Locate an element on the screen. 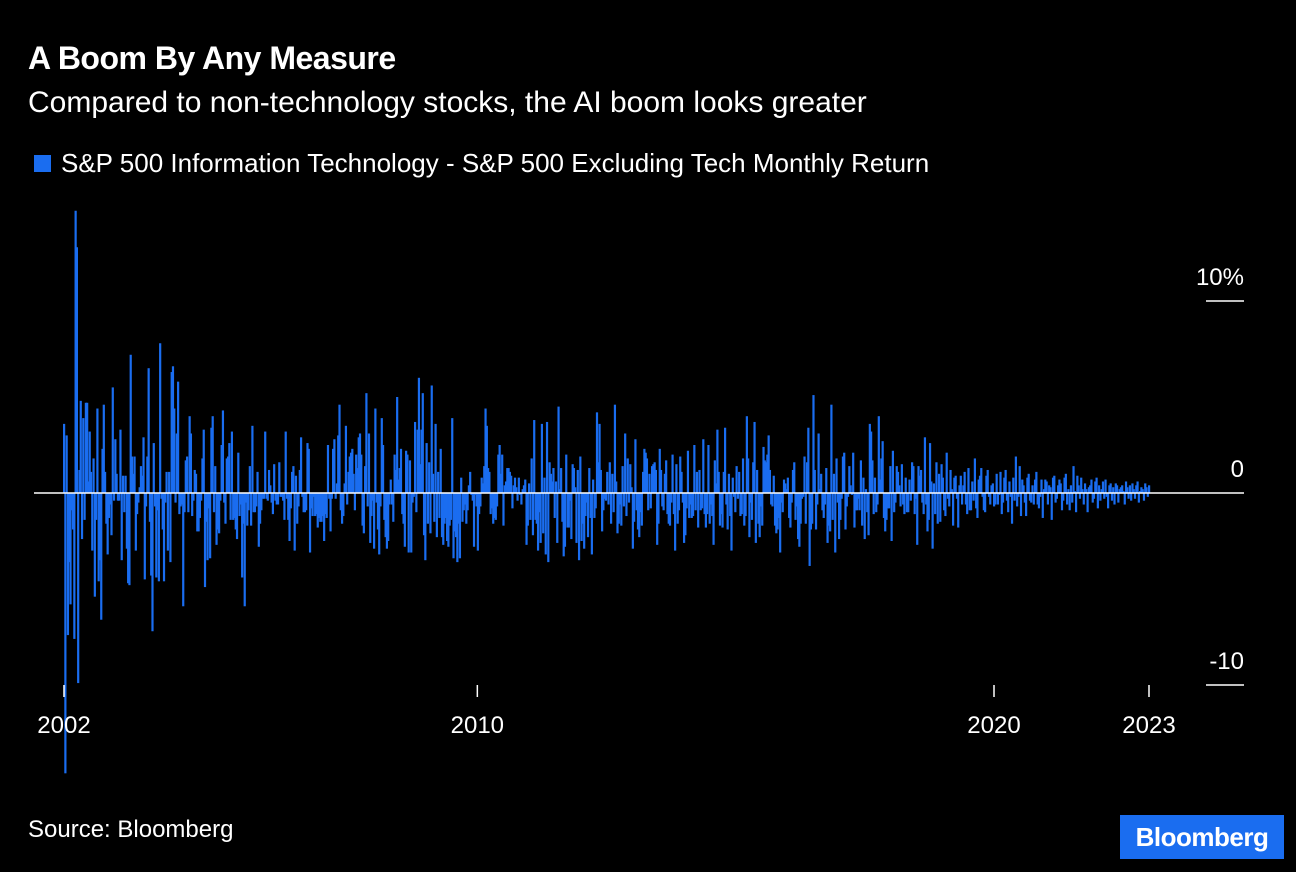 The height and width of the screenshot is (872, 1296). x-tick-label: 2010 is located at coordinates (477, 725).